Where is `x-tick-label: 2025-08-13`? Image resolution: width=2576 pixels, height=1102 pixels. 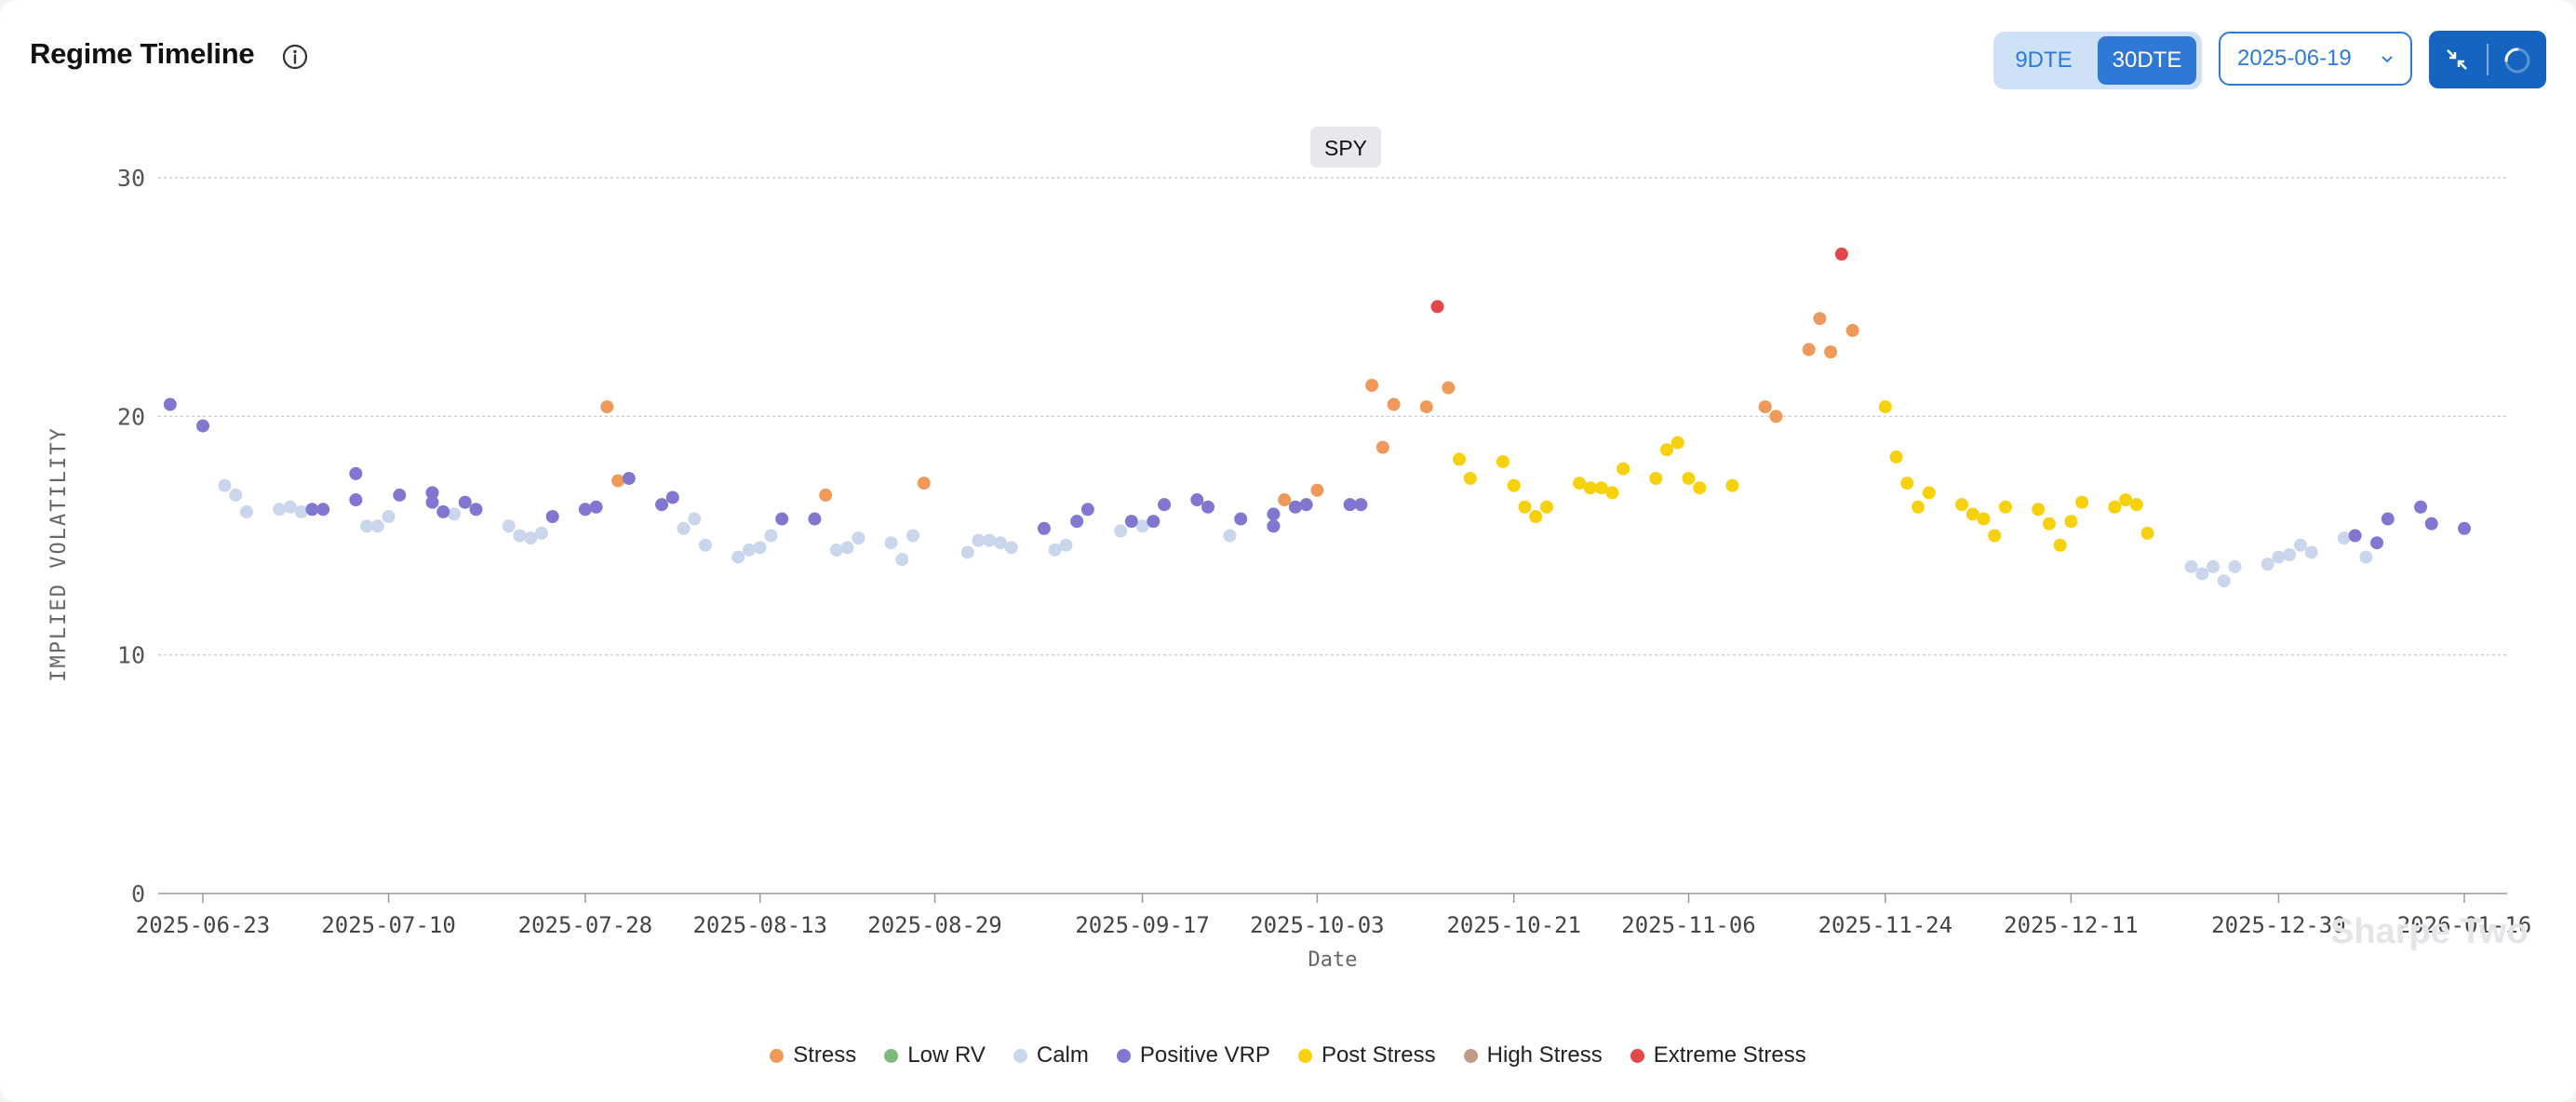 x-tick-label: 2025-08-13 is located at coordinates (759, 925).